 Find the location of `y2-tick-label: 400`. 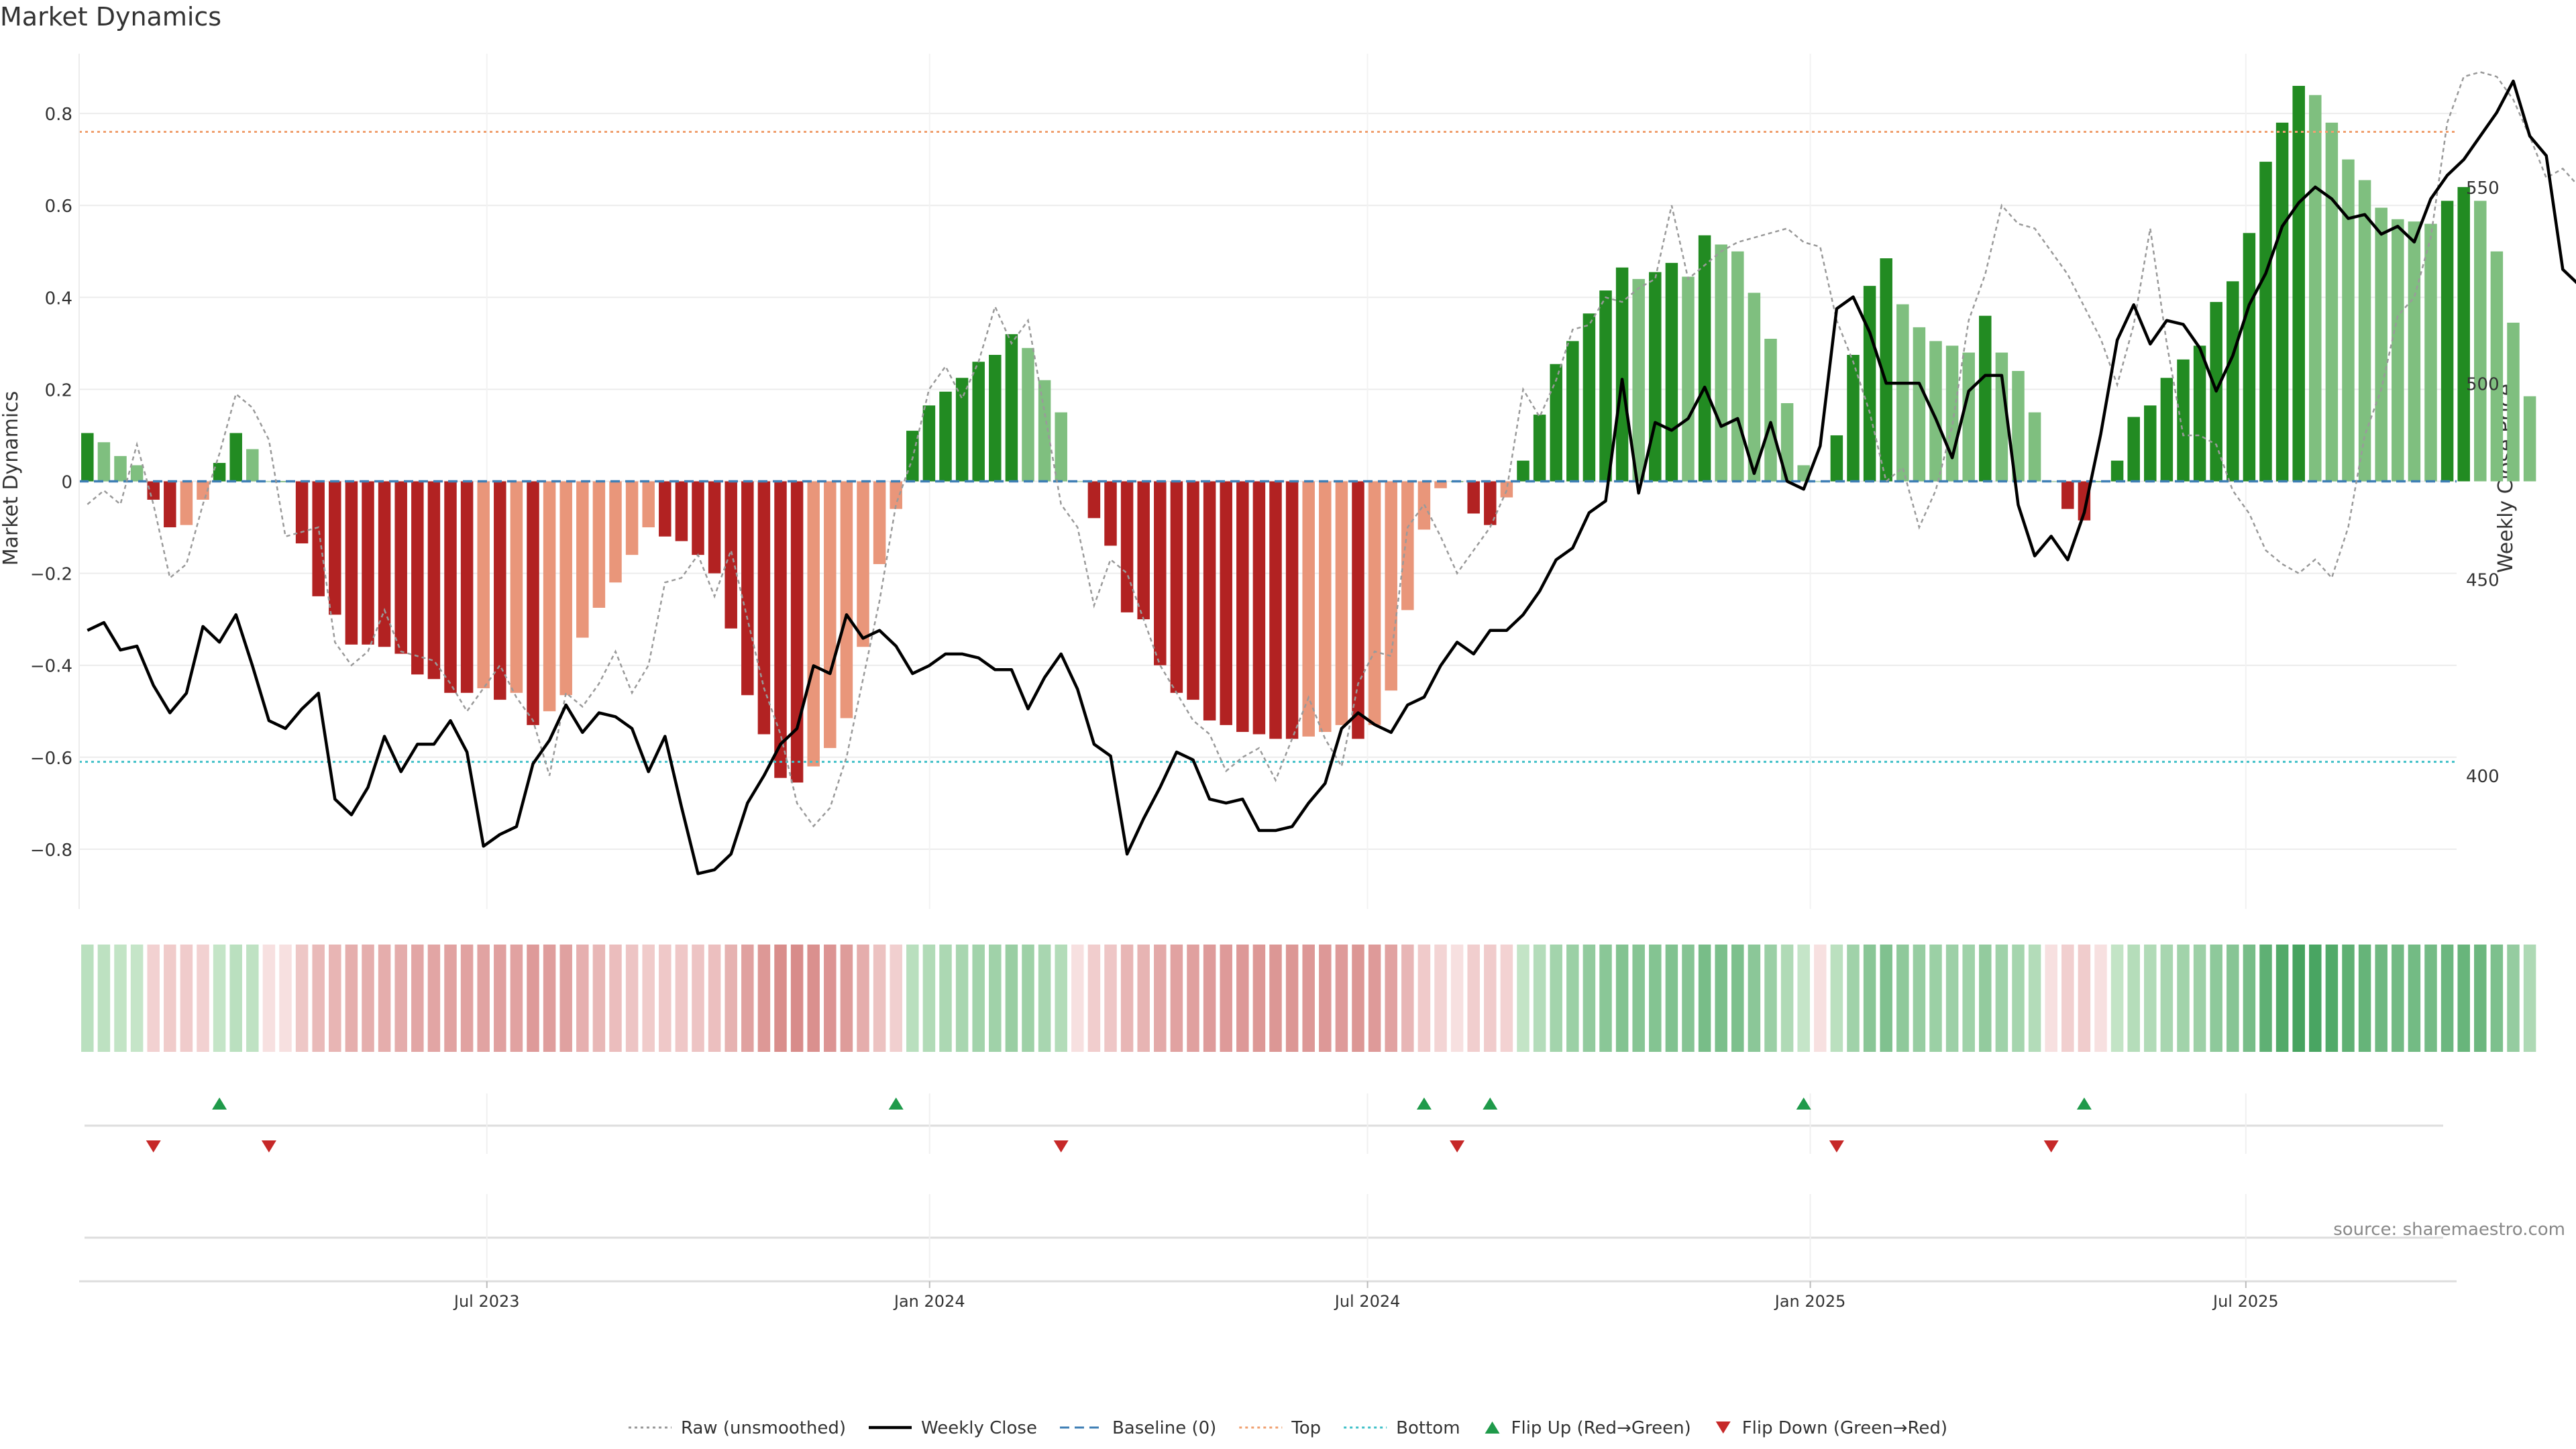

y2-tick-label: 400 is located at coordinates (2483, 777).